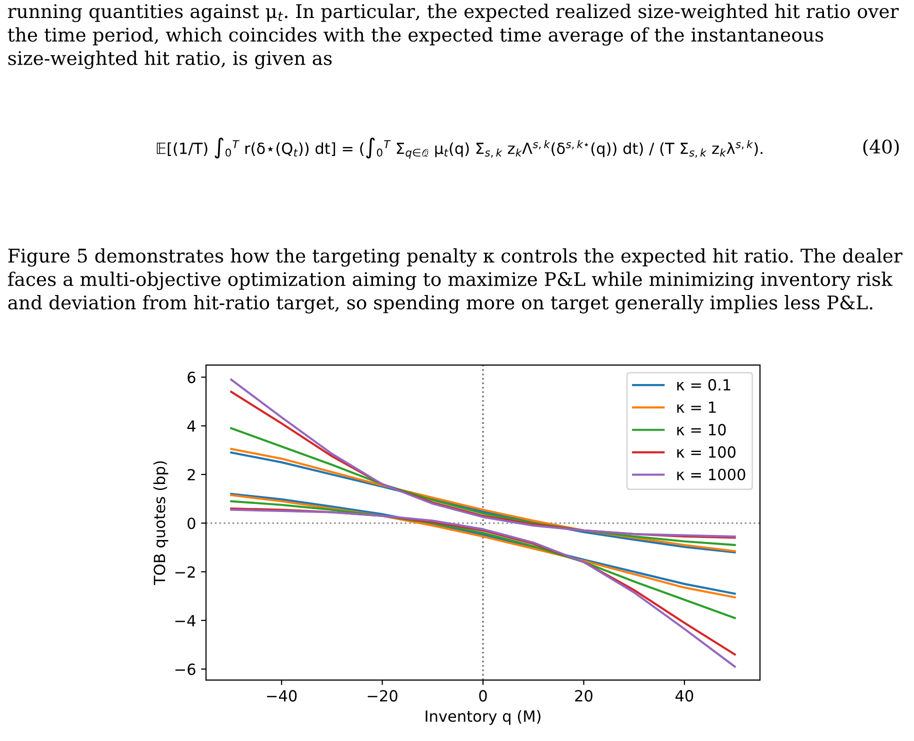  I want to click on legend-label: κ = 10, so click(701, 430).